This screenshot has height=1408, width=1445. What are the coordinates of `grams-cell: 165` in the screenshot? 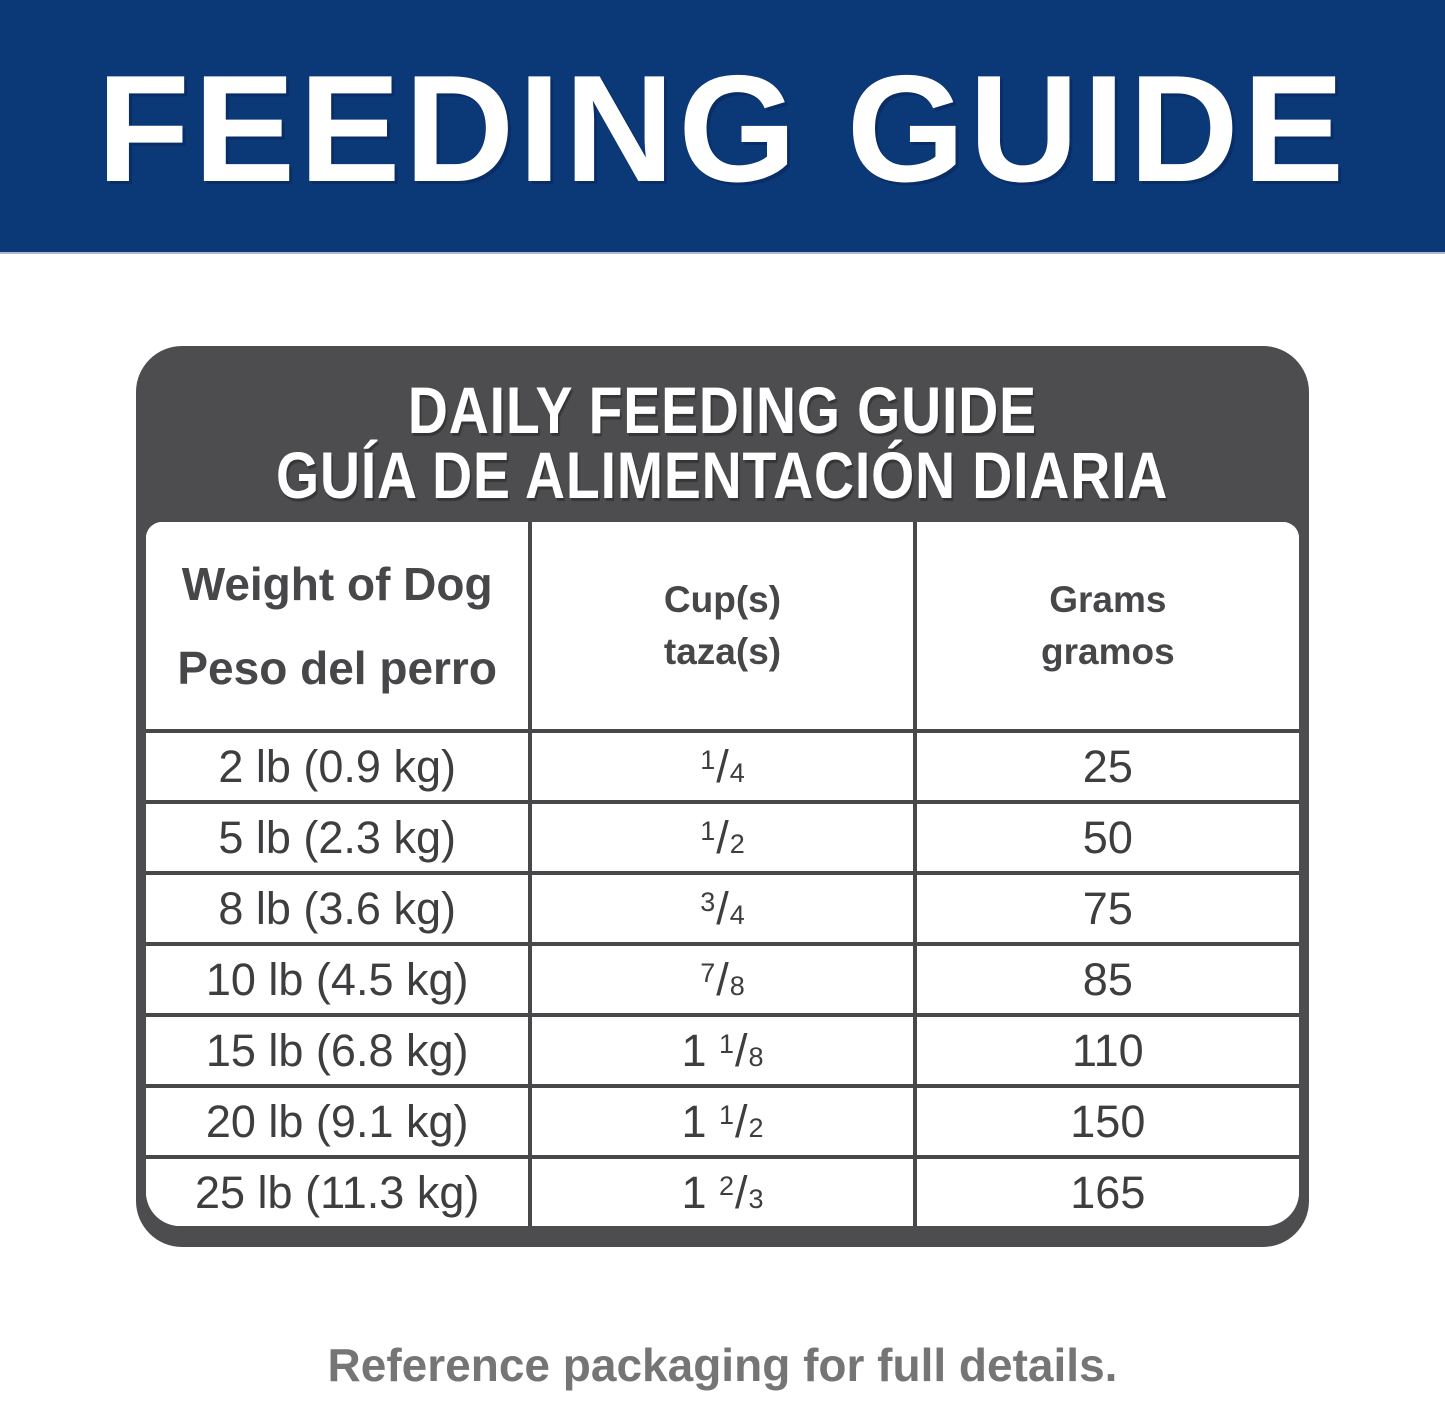 It's located at (1105, 1190).